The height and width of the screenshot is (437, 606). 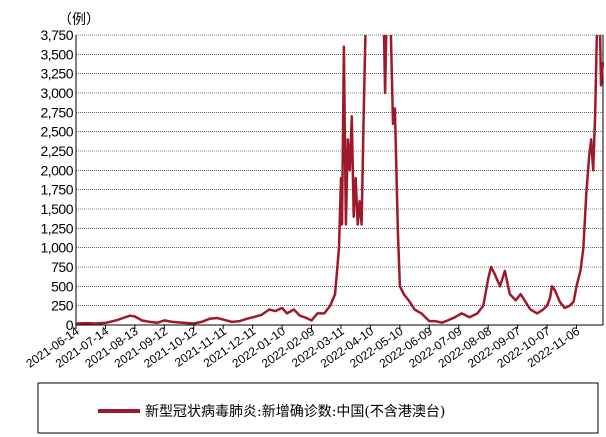 What do you see at coordinates (56, 74) in the screenshot?
I see `y-tick-label: 3,250` at bounding box center [56, 74].